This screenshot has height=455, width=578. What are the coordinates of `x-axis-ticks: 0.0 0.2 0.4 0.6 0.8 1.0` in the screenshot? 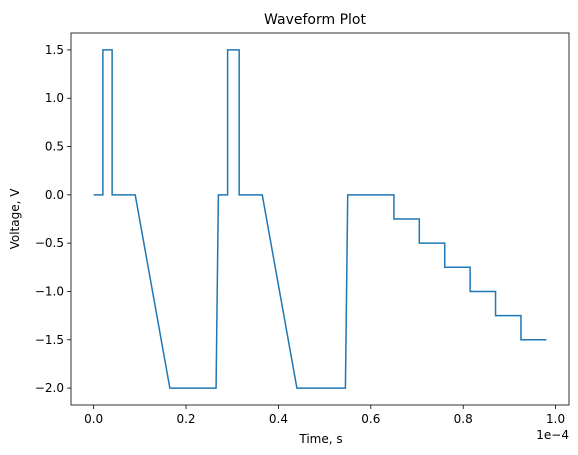 It's located at (324, 415).